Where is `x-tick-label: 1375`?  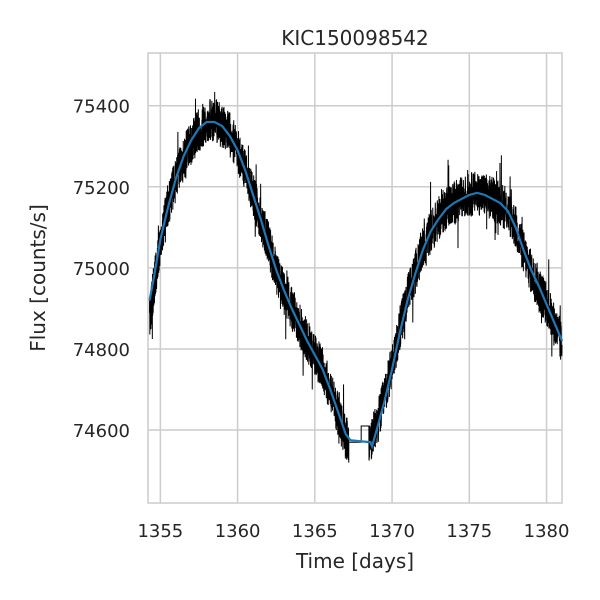
x-tick-label: 1375 is located at coordinates (469, 531).